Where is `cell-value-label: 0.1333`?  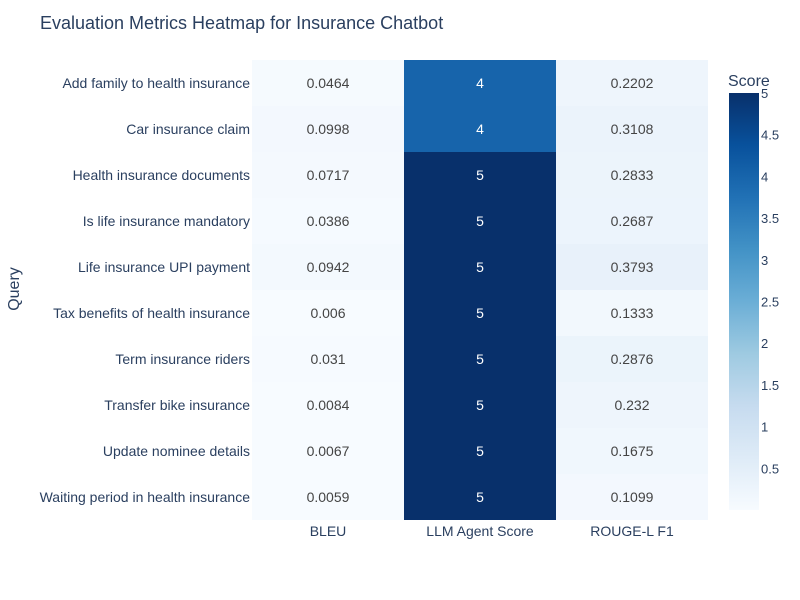
cell-value-label: 0.1333 is located at coordinates (632, 313).